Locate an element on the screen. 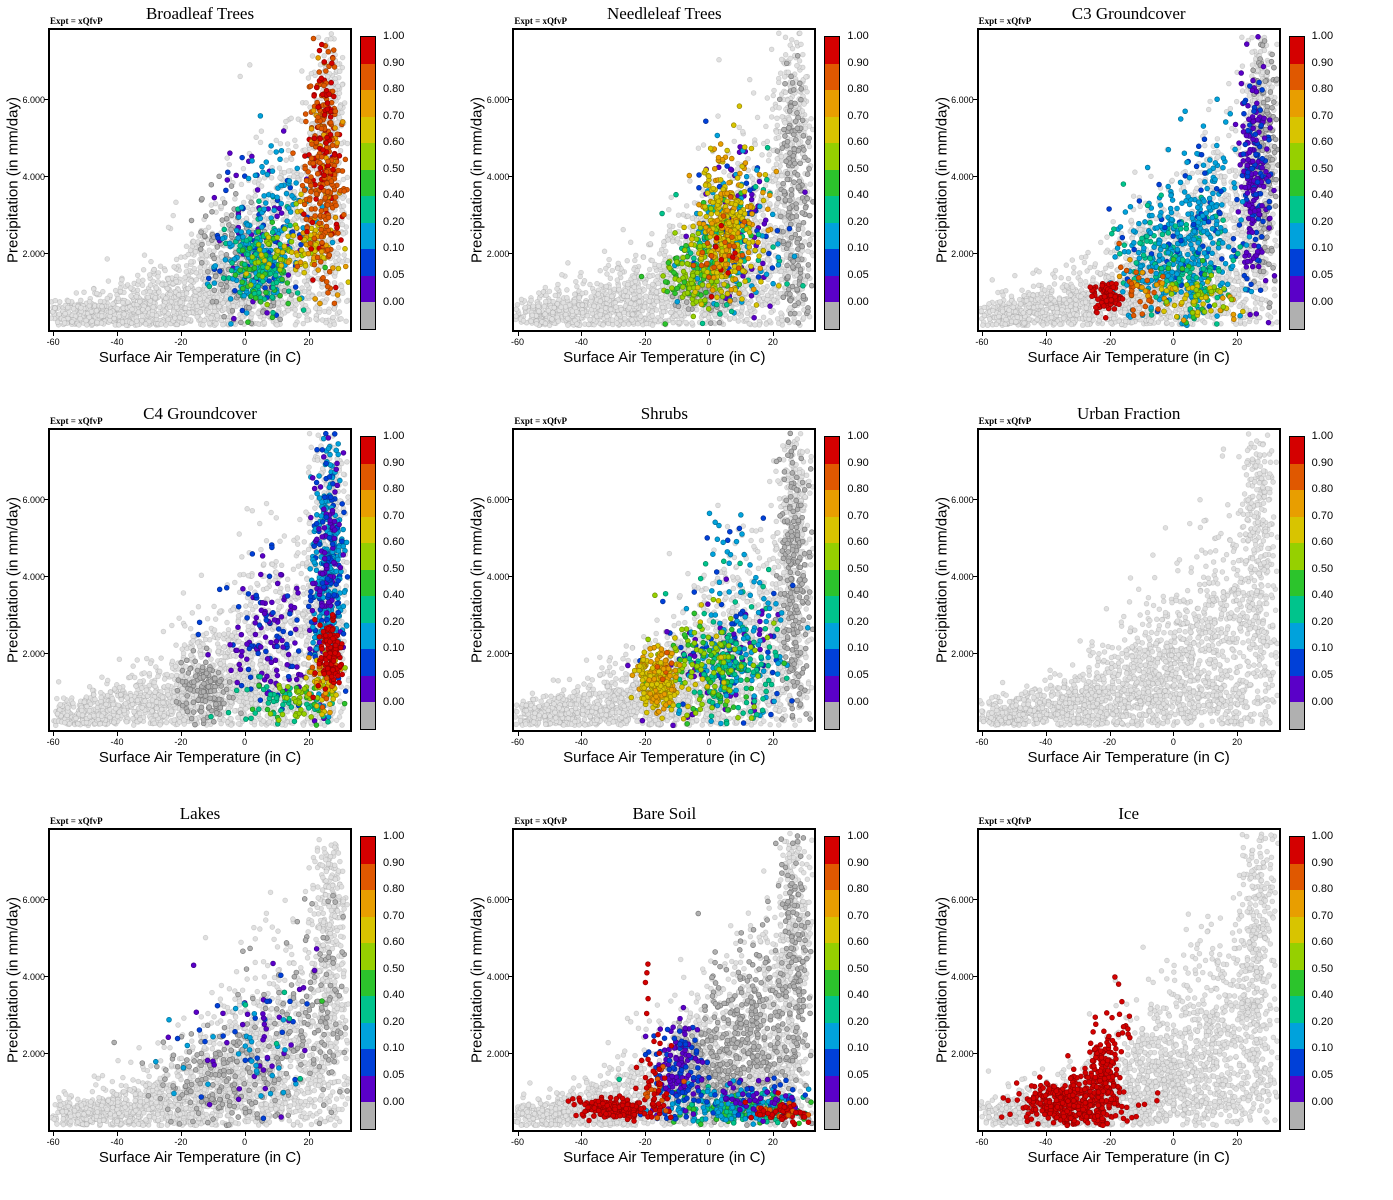 This screenshot has height=1200, width=1393. colorbar-label: 1.00 is located at coordinates (1322, 36).